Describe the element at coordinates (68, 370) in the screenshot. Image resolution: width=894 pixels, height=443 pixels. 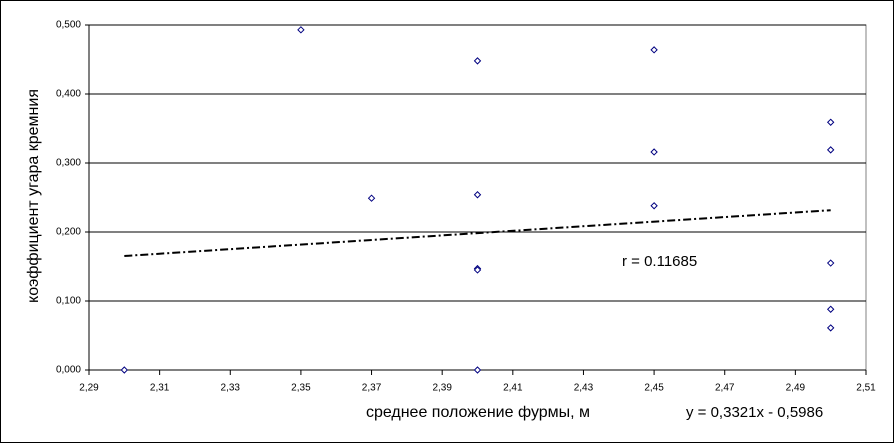
I see `y-tick-label: 0,000` at that location.